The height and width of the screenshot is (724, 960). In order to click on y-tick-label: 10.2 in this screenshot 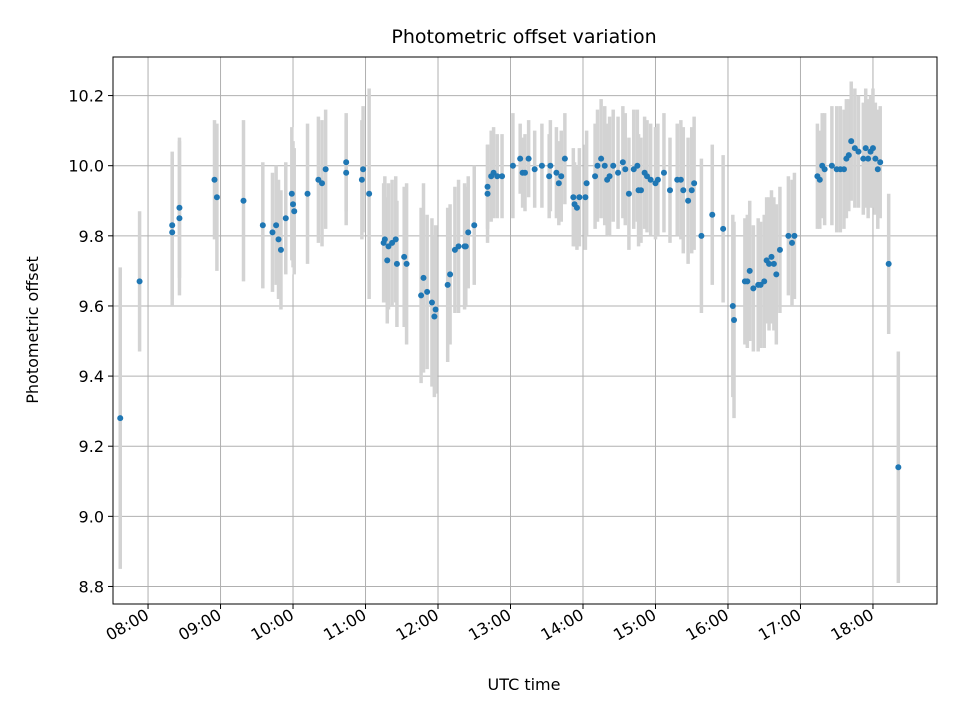, I will do `click(86, 96)`.